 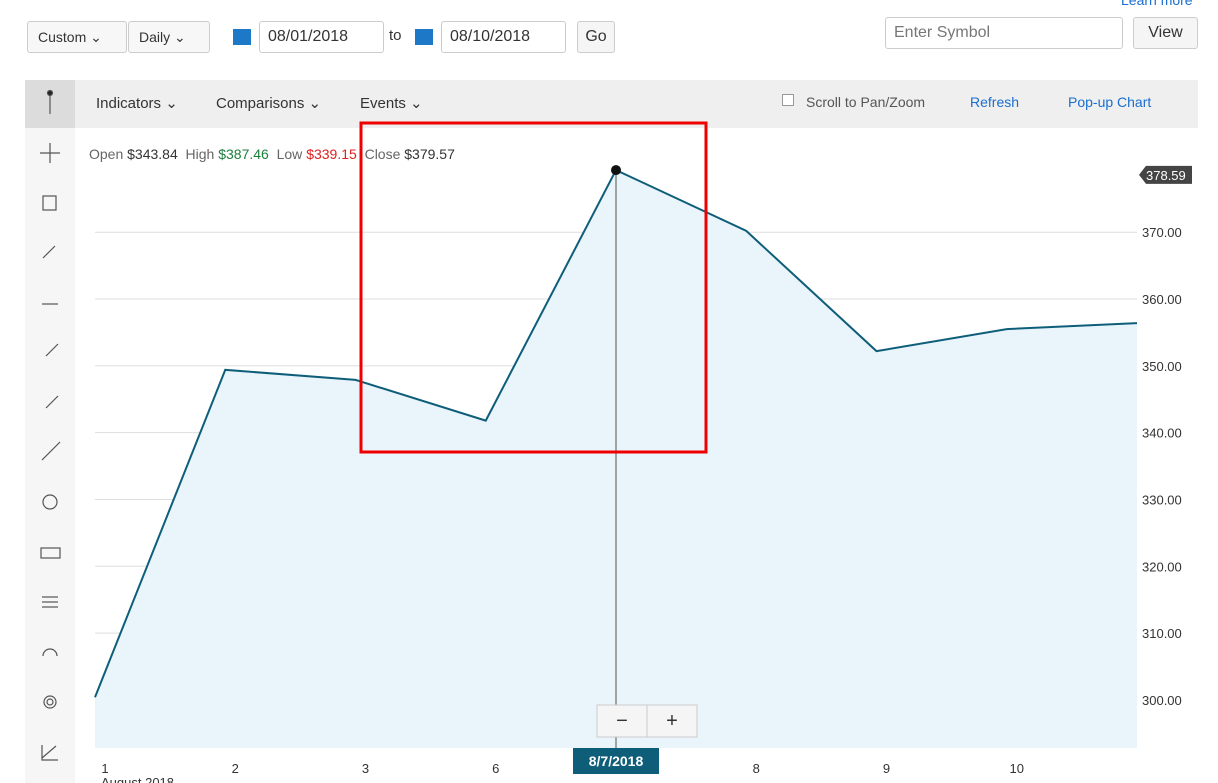 I want to click on x-caption: August 2018, so click(x=137, y=779).